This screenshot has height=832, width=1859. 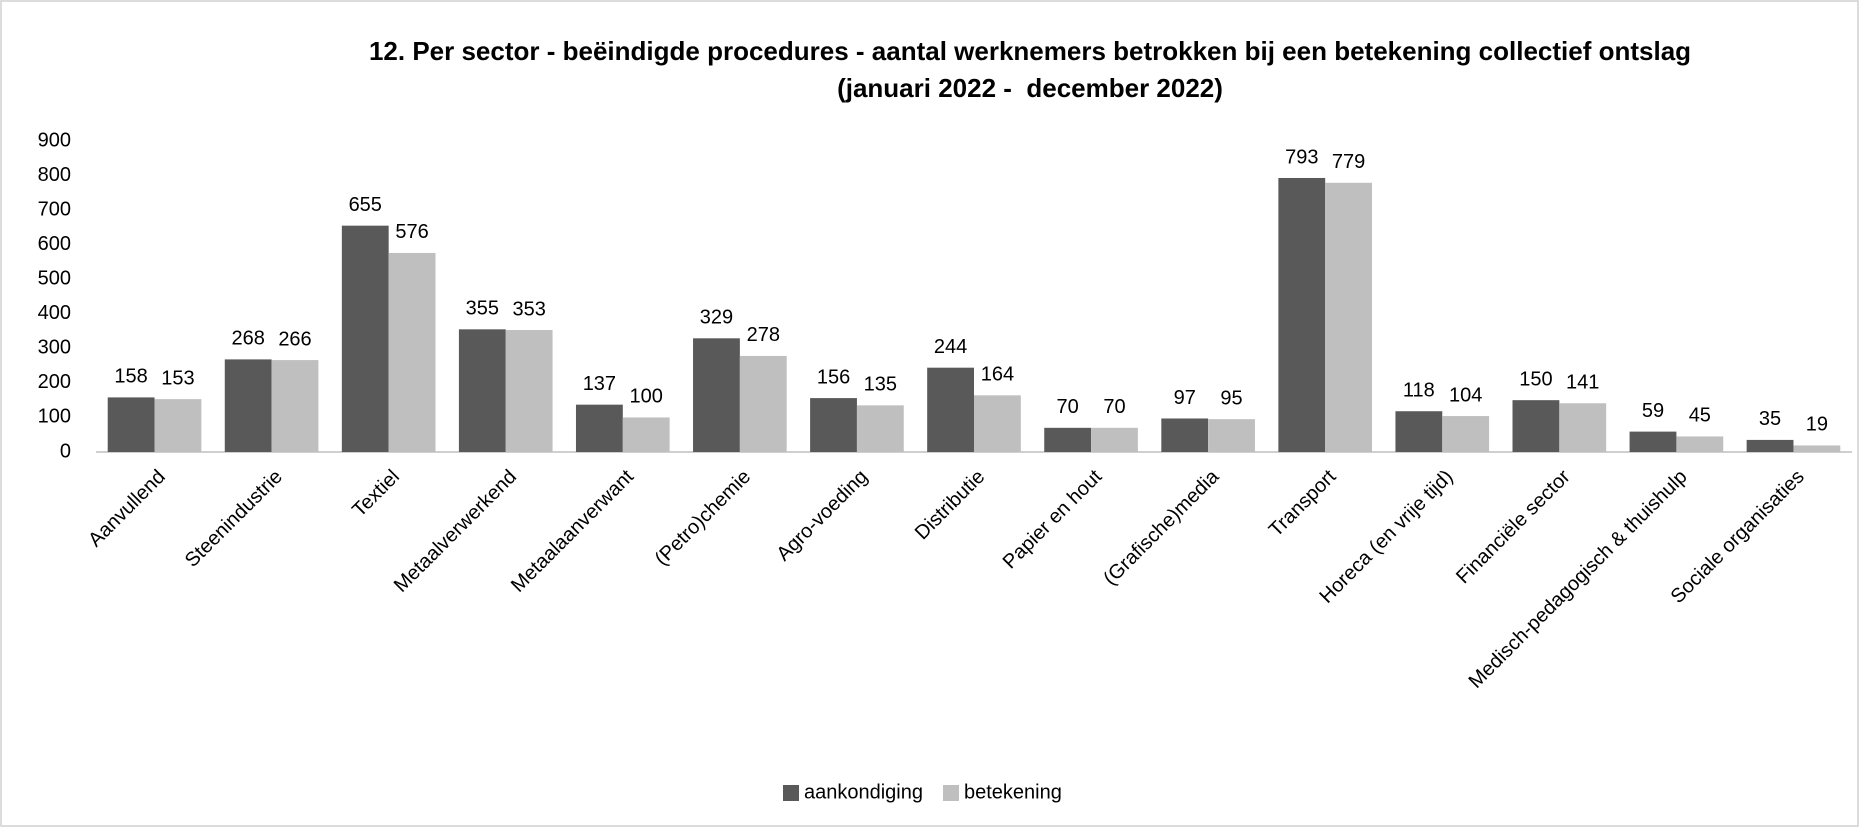 I want to click on y-tick-label: 700, so click(x=54, y=209).